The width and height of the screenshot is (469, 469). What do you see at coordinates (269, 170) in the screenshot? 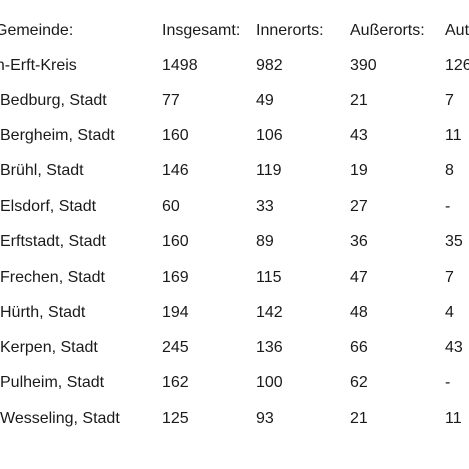
I see `cell-innerorts: 119` at bounding box center [269, 170].